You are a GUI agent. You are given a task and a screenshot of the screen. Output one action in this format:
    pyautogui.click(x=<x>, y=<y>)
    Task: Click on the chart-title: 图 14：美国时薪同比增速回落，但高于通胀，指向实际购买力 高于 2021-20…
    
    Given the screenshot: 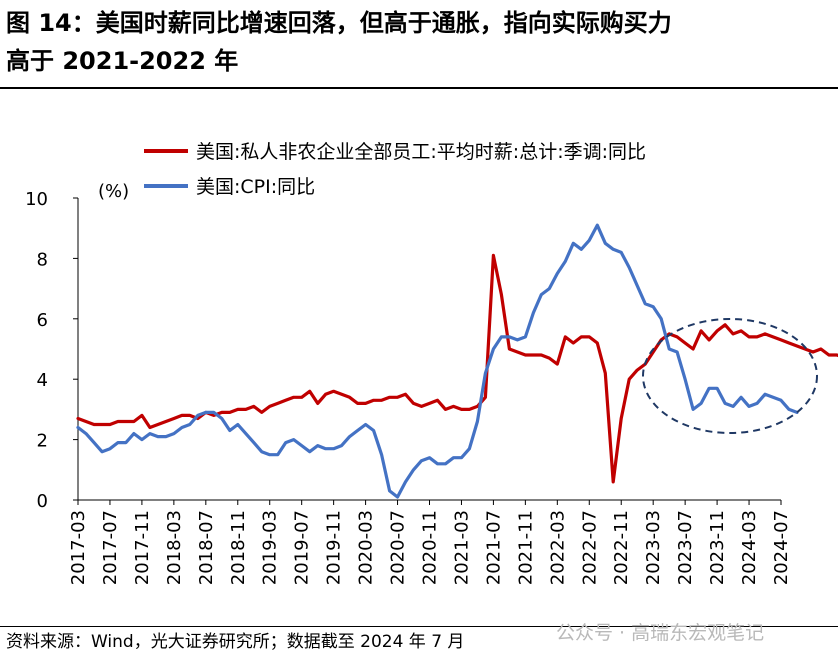 What is the action you would take?
    pyautogui.click(x=422, y=42)
    